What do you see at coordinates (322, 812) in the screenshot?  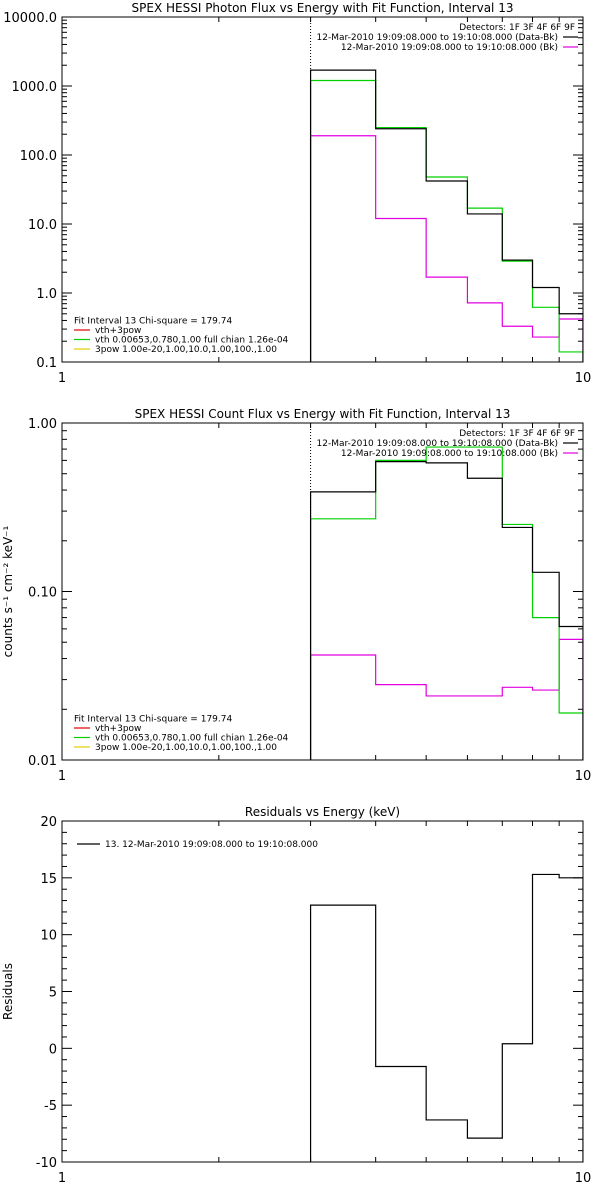 I see `chart-title: Residuals vs Energy (keV)` at bounding box center [322, 812].